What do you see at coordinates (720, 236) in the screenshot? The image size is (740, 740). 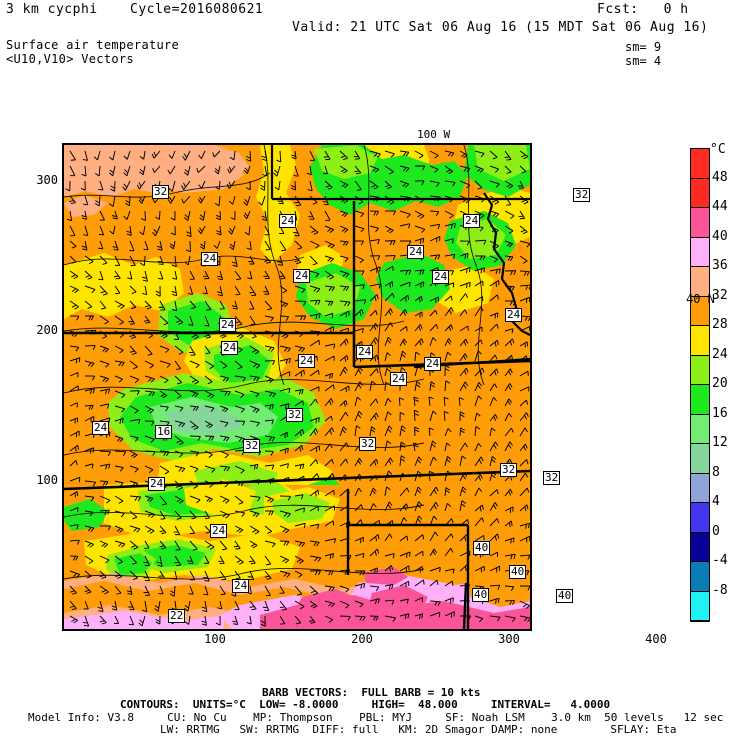 I see `colorbar-tick-label: 40` at bounding box center [720, 236].